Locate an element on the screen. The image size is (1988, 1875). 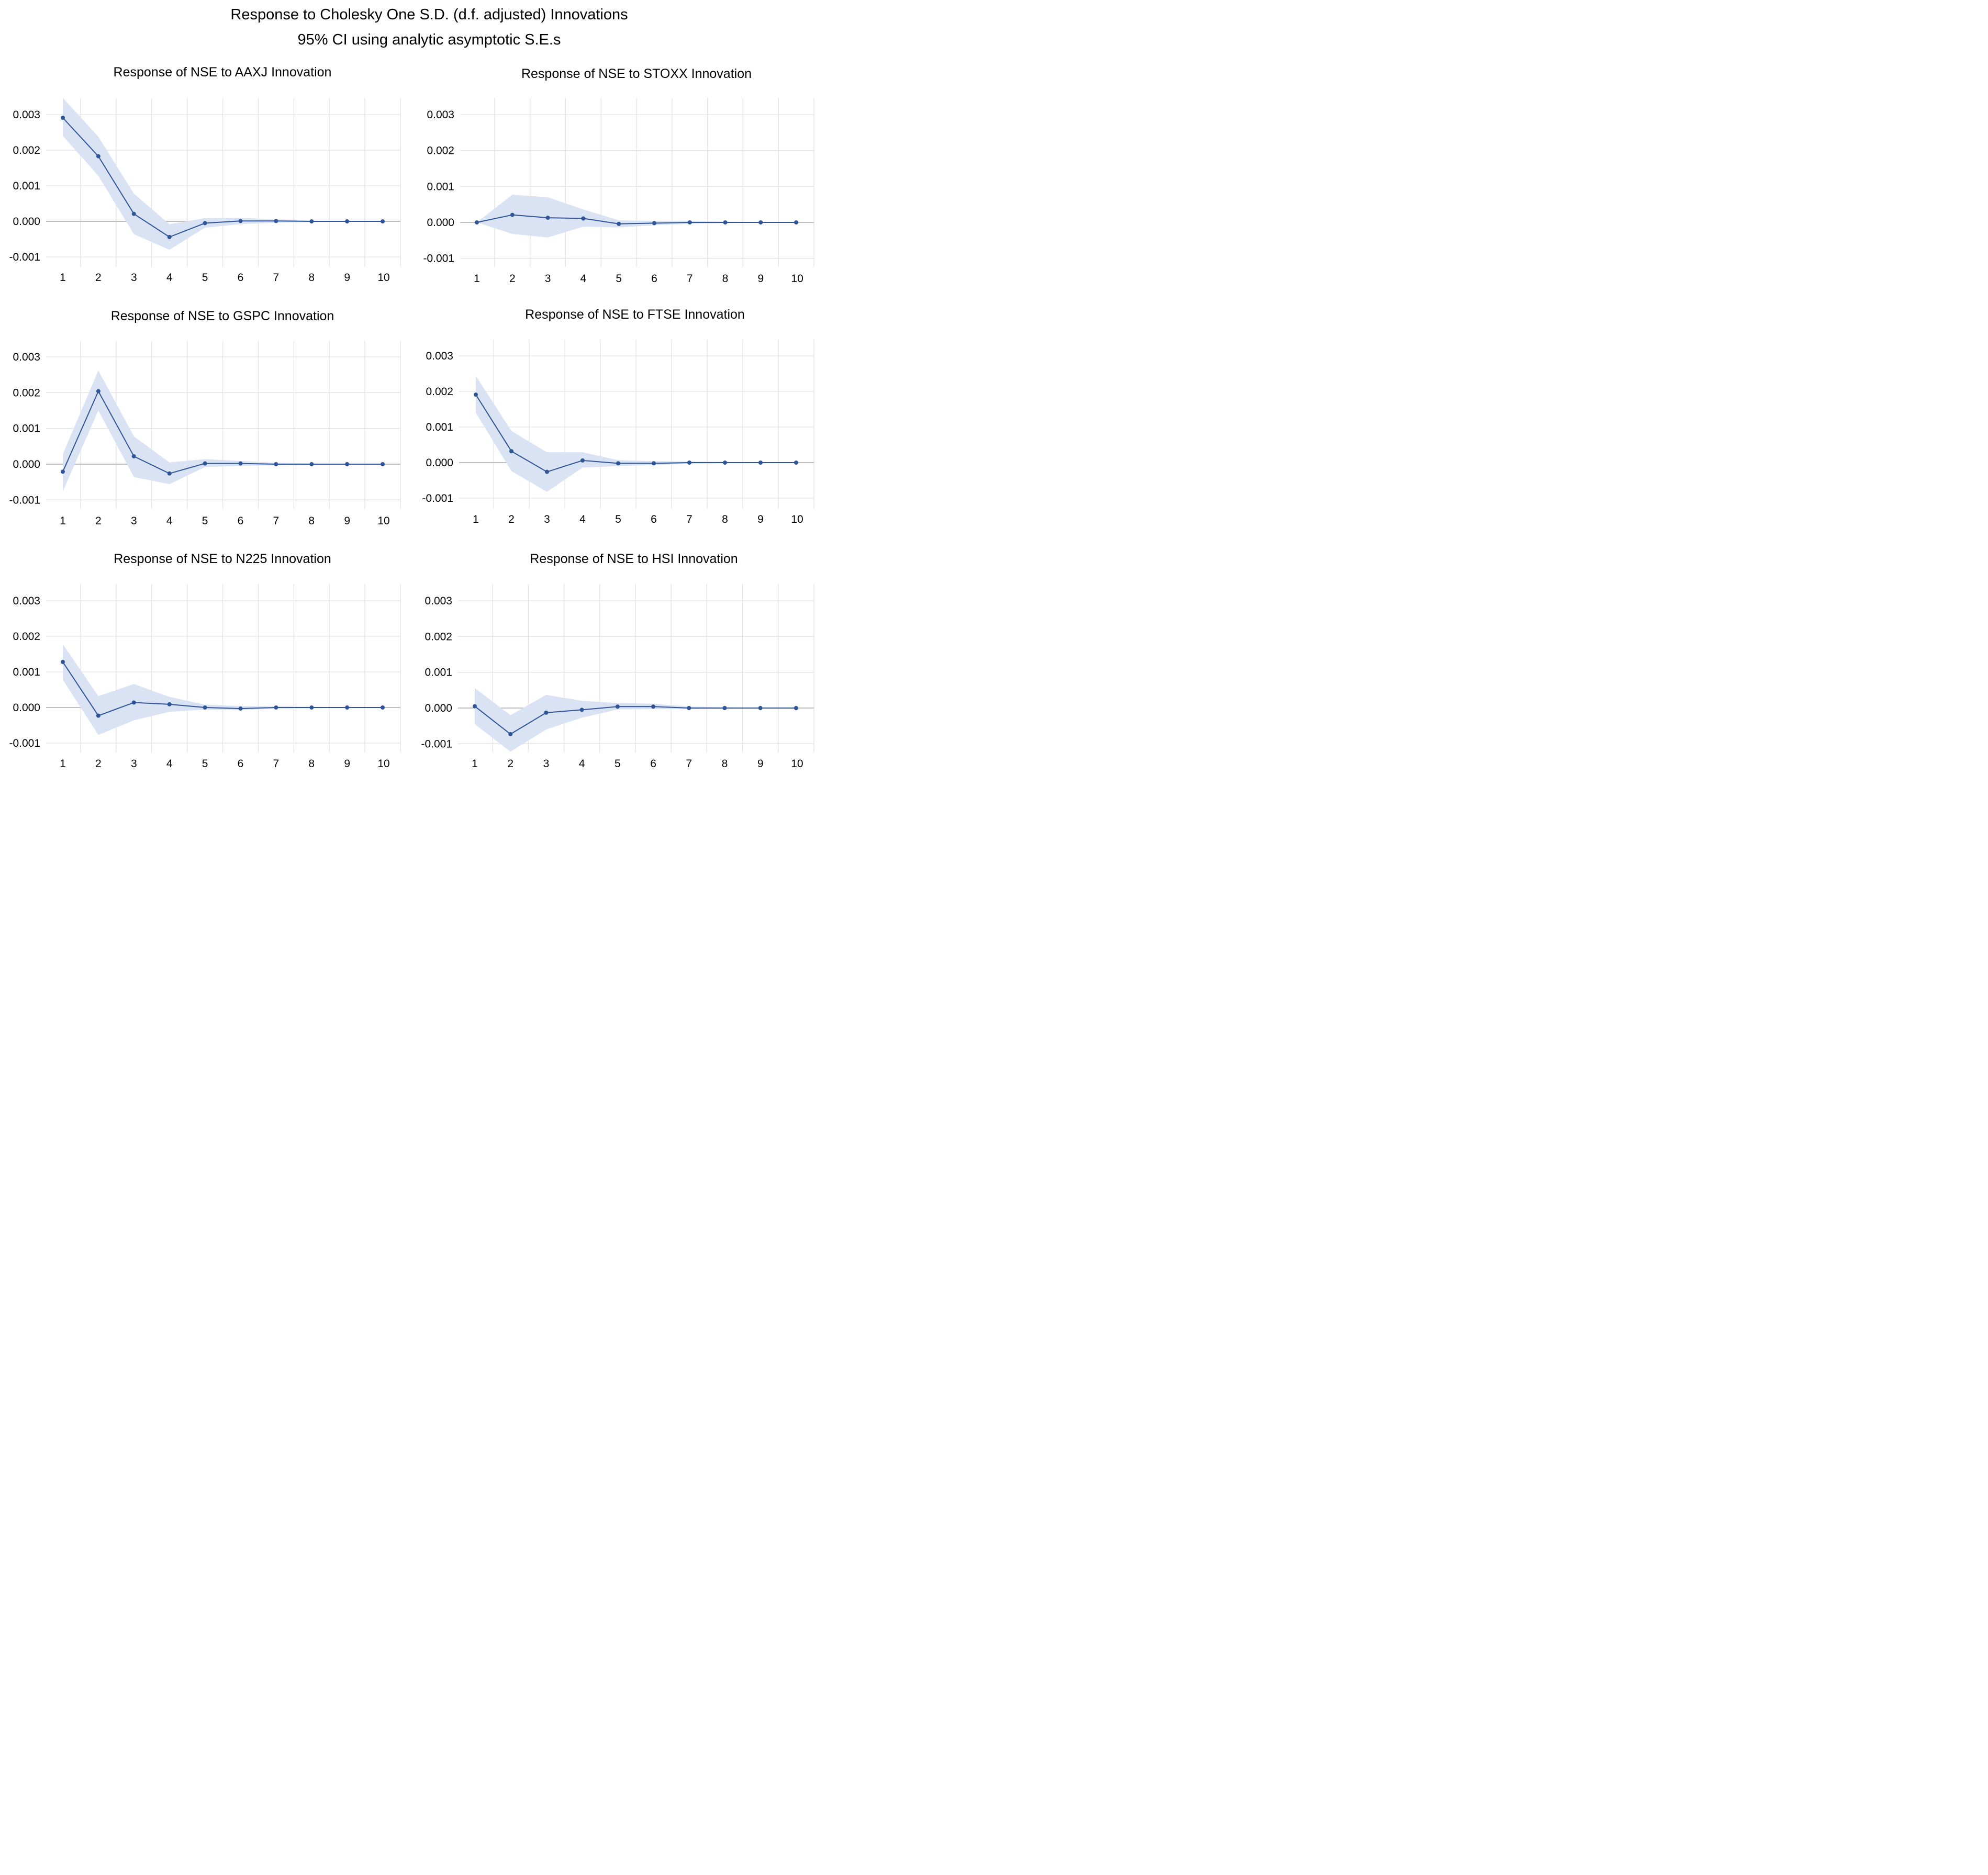
panel-title: Response of NSE to HSI Innovation is located at coordinates (634, 559).